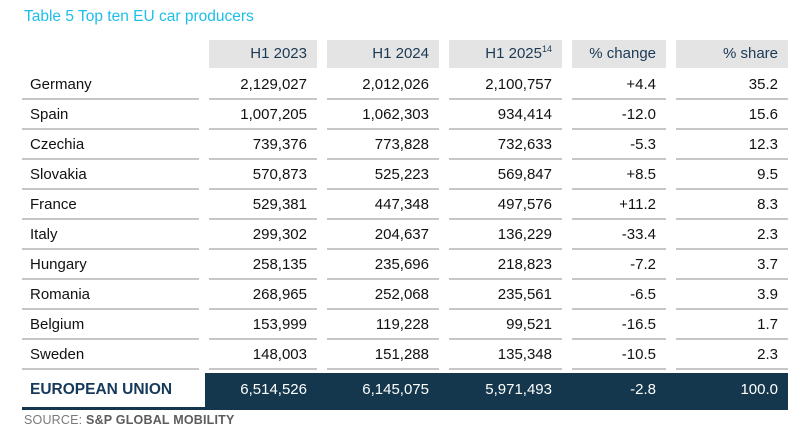 The width and height of the screenshot is (800, 445). Describe the element at coordinates (160, 420) in the screenshot. I see `source-name: S&P GLOBAL MOBILITY` at that location.